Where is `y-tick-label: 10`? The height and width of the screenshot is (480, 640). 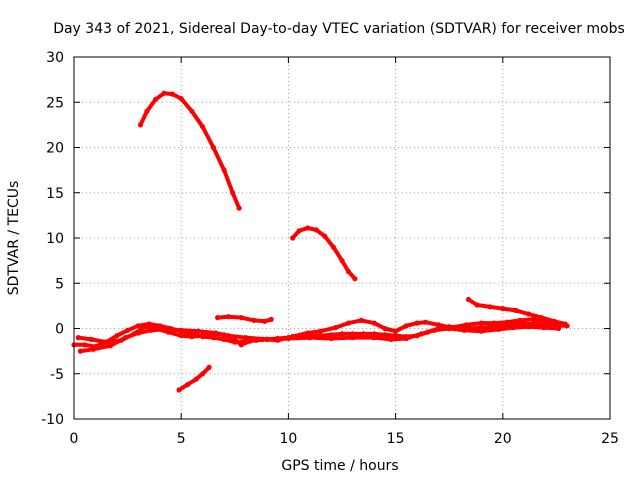 y-tick-label: 10 is located at coordinates (55, 239).